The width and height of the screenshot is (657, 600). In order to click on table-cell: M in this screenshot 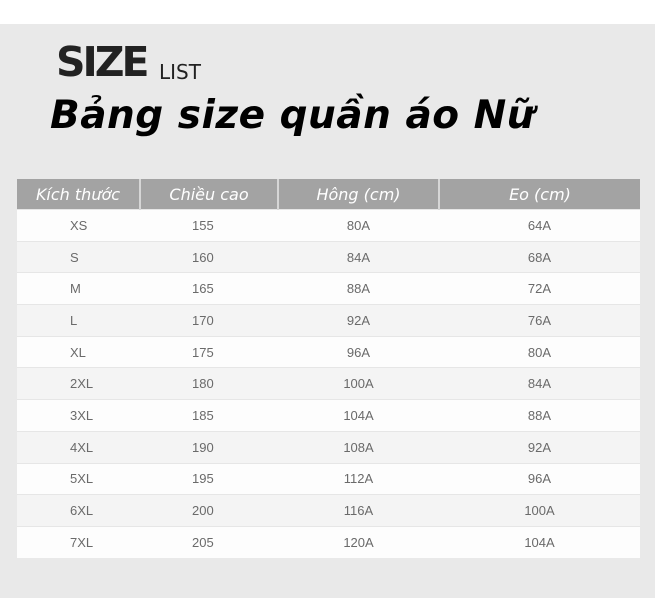, I will do `click(78, 288)`.